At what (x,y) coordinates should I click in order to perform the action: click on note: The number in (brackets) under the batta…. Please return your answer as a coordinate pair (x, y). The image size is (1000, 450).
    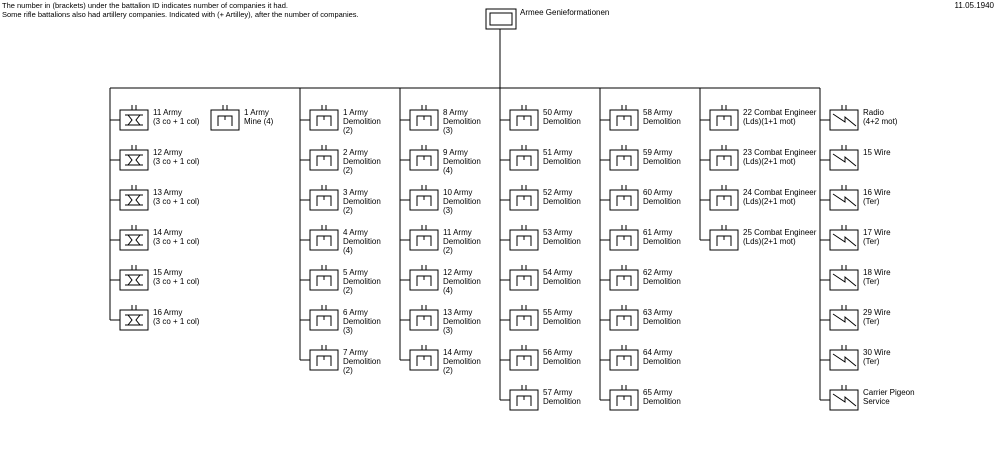
    Looking at the image, I should click on (145, 5).